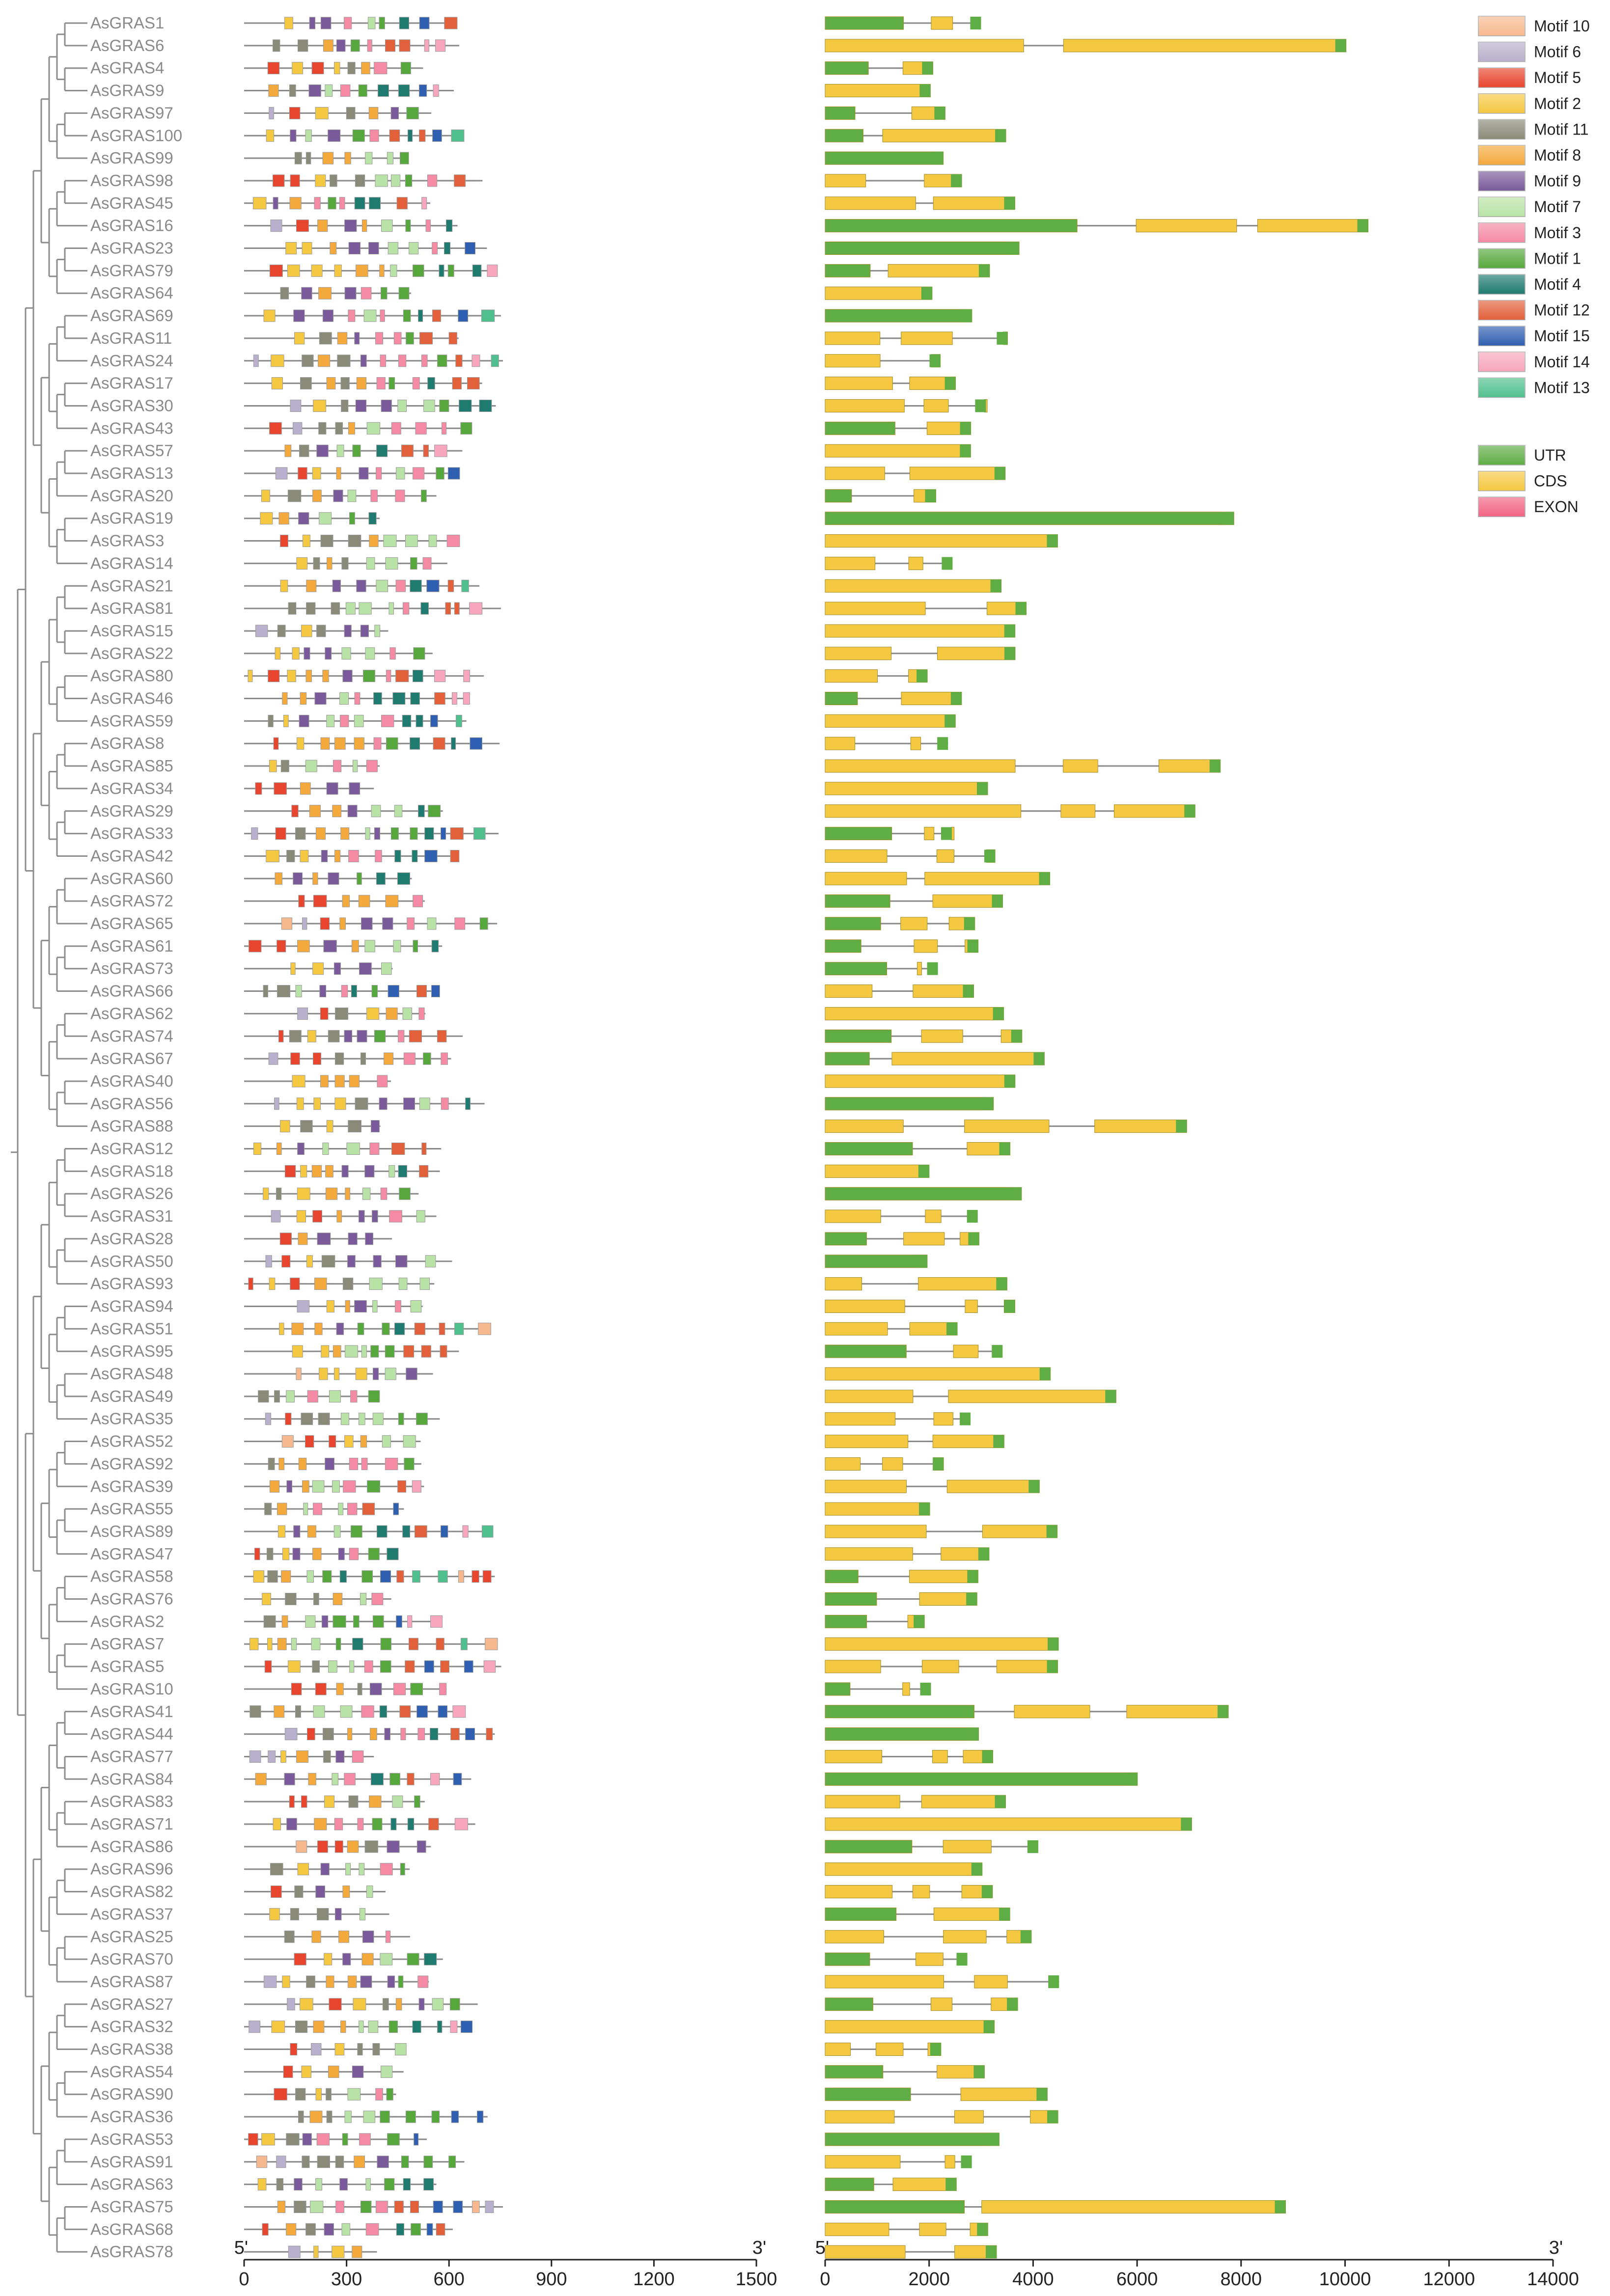 This screenshot has height=2296, width=1610. What do you see at coordinates (131, 2229) in the screenshot?
I see `gene-label: AsGRAS68` at bounding box center [131, 2229].